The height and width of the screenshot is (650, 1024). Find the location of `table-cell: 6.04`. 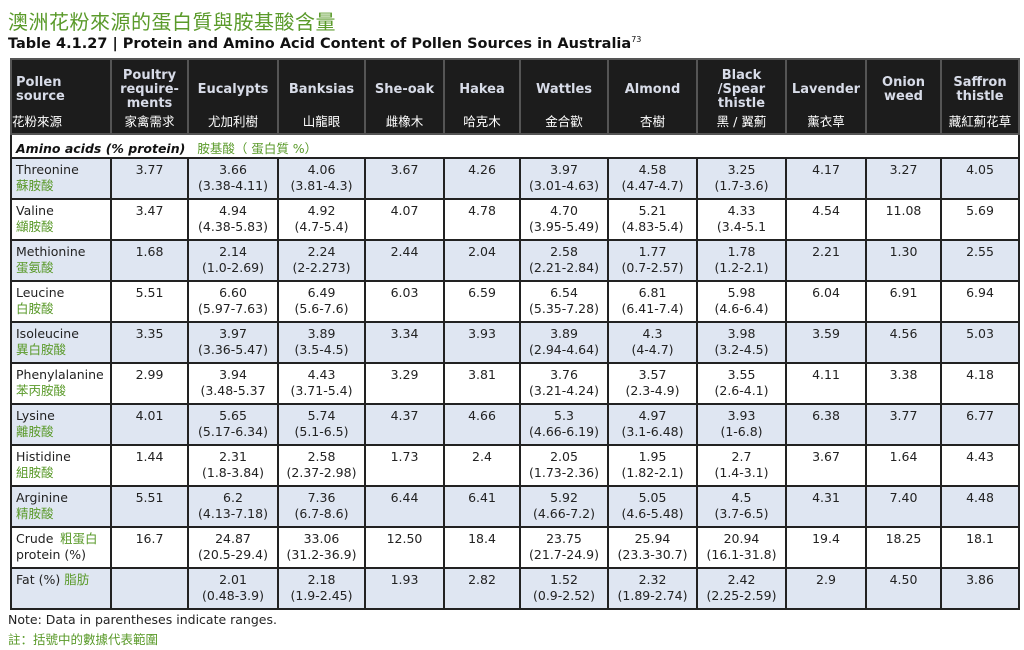

table-cell: 6.04 is located at coordinates (826, 301).